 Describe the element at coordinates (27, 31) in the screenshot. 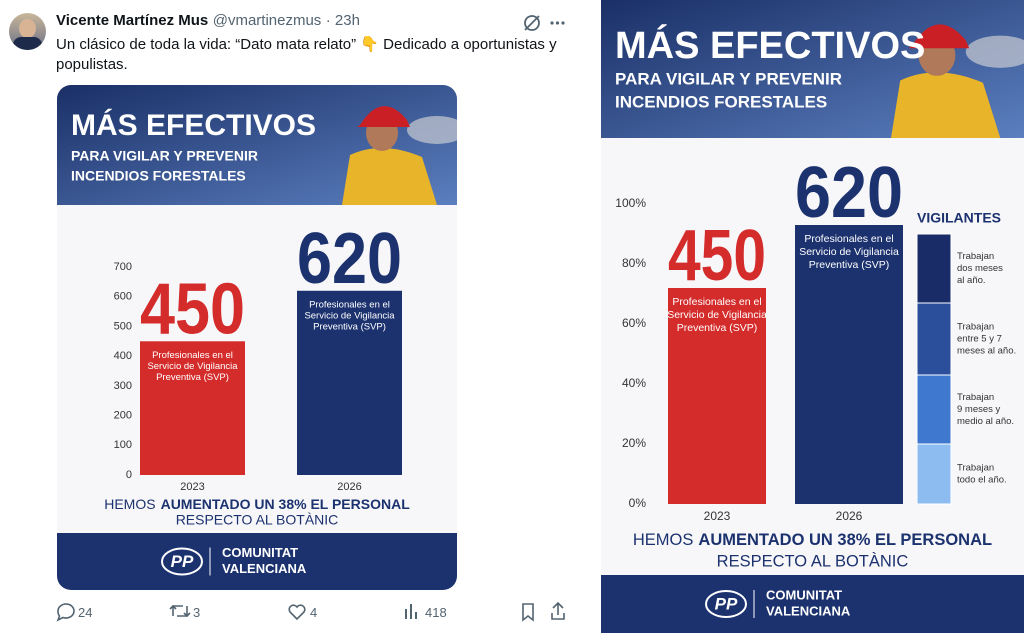

I see `avatar` at that location.